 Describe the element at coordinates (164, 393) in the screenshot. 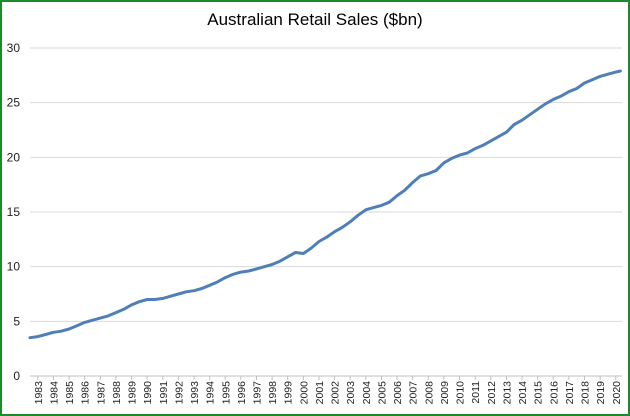

I see `x-tick-label: 1991` at that location.